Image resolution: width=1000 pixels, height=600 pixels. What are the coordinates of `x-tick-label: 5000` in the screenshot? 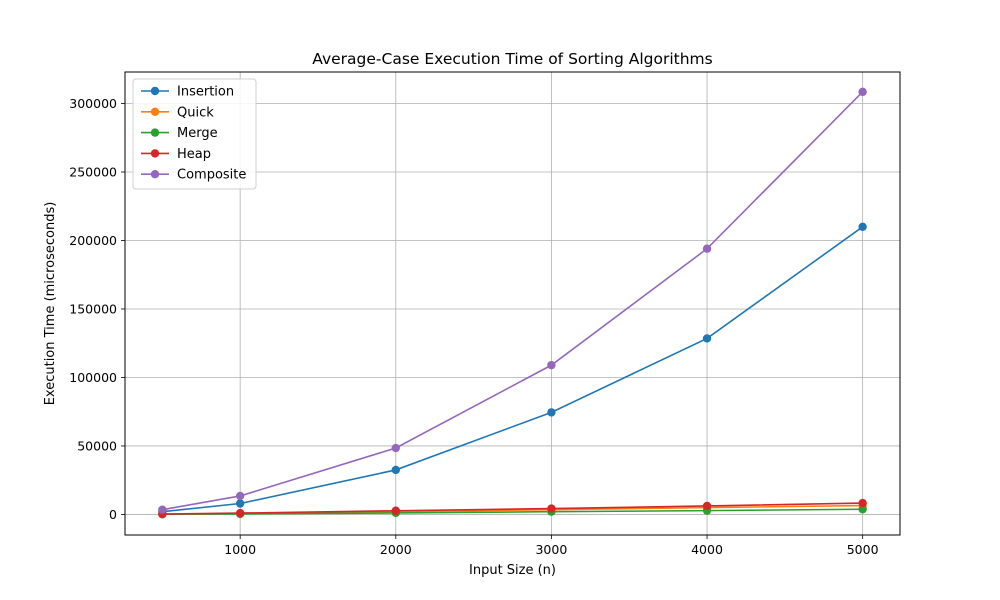 It's located at (863, 549).